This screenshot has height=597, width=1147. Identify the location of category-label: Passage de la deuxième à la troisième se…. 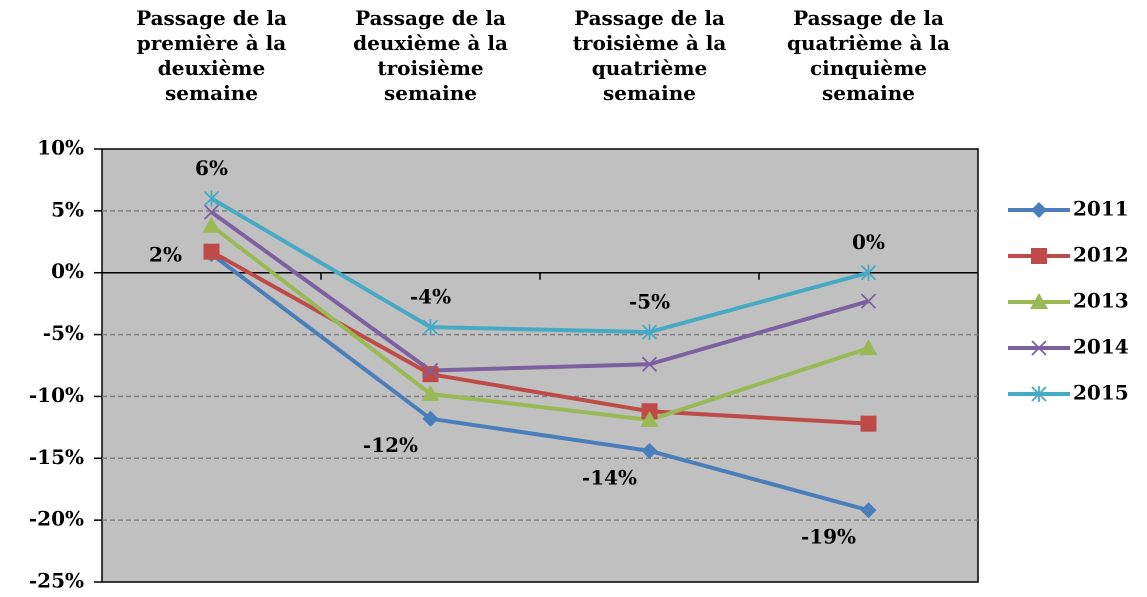
(430, 55).